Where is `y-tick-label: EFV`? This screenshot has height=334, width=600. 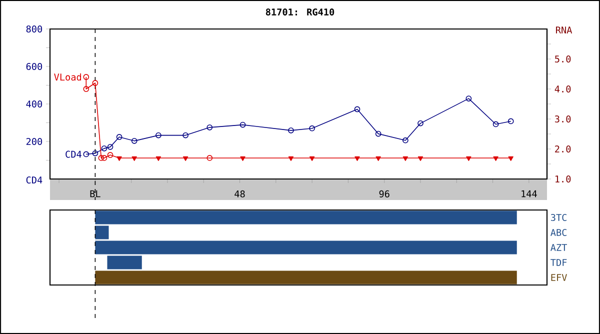 y-tick-label: EFV is located at coordinates (559, 277).